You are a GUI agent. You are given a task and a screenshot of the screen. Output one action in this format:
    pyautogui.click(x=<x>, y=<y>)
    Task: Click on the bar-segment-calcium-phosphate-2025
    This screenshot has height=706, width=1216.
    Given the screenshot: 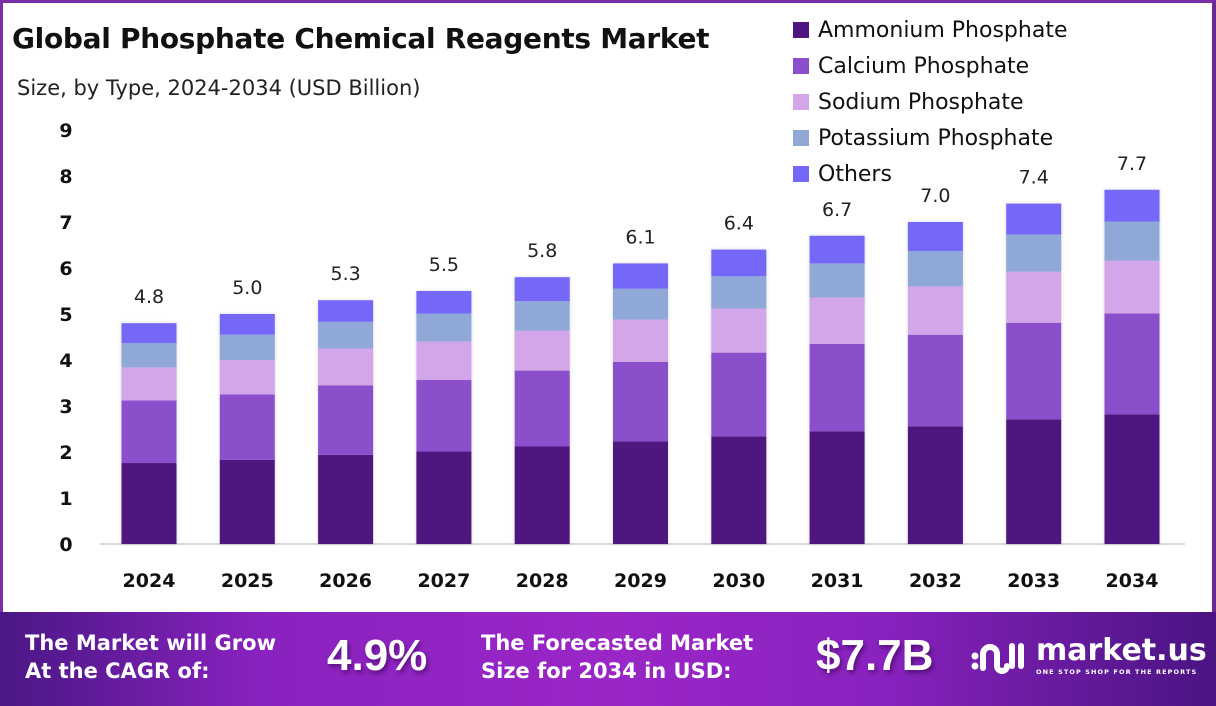 What is the action you would take?
    pyautogui.click(x=247, y=427)
    